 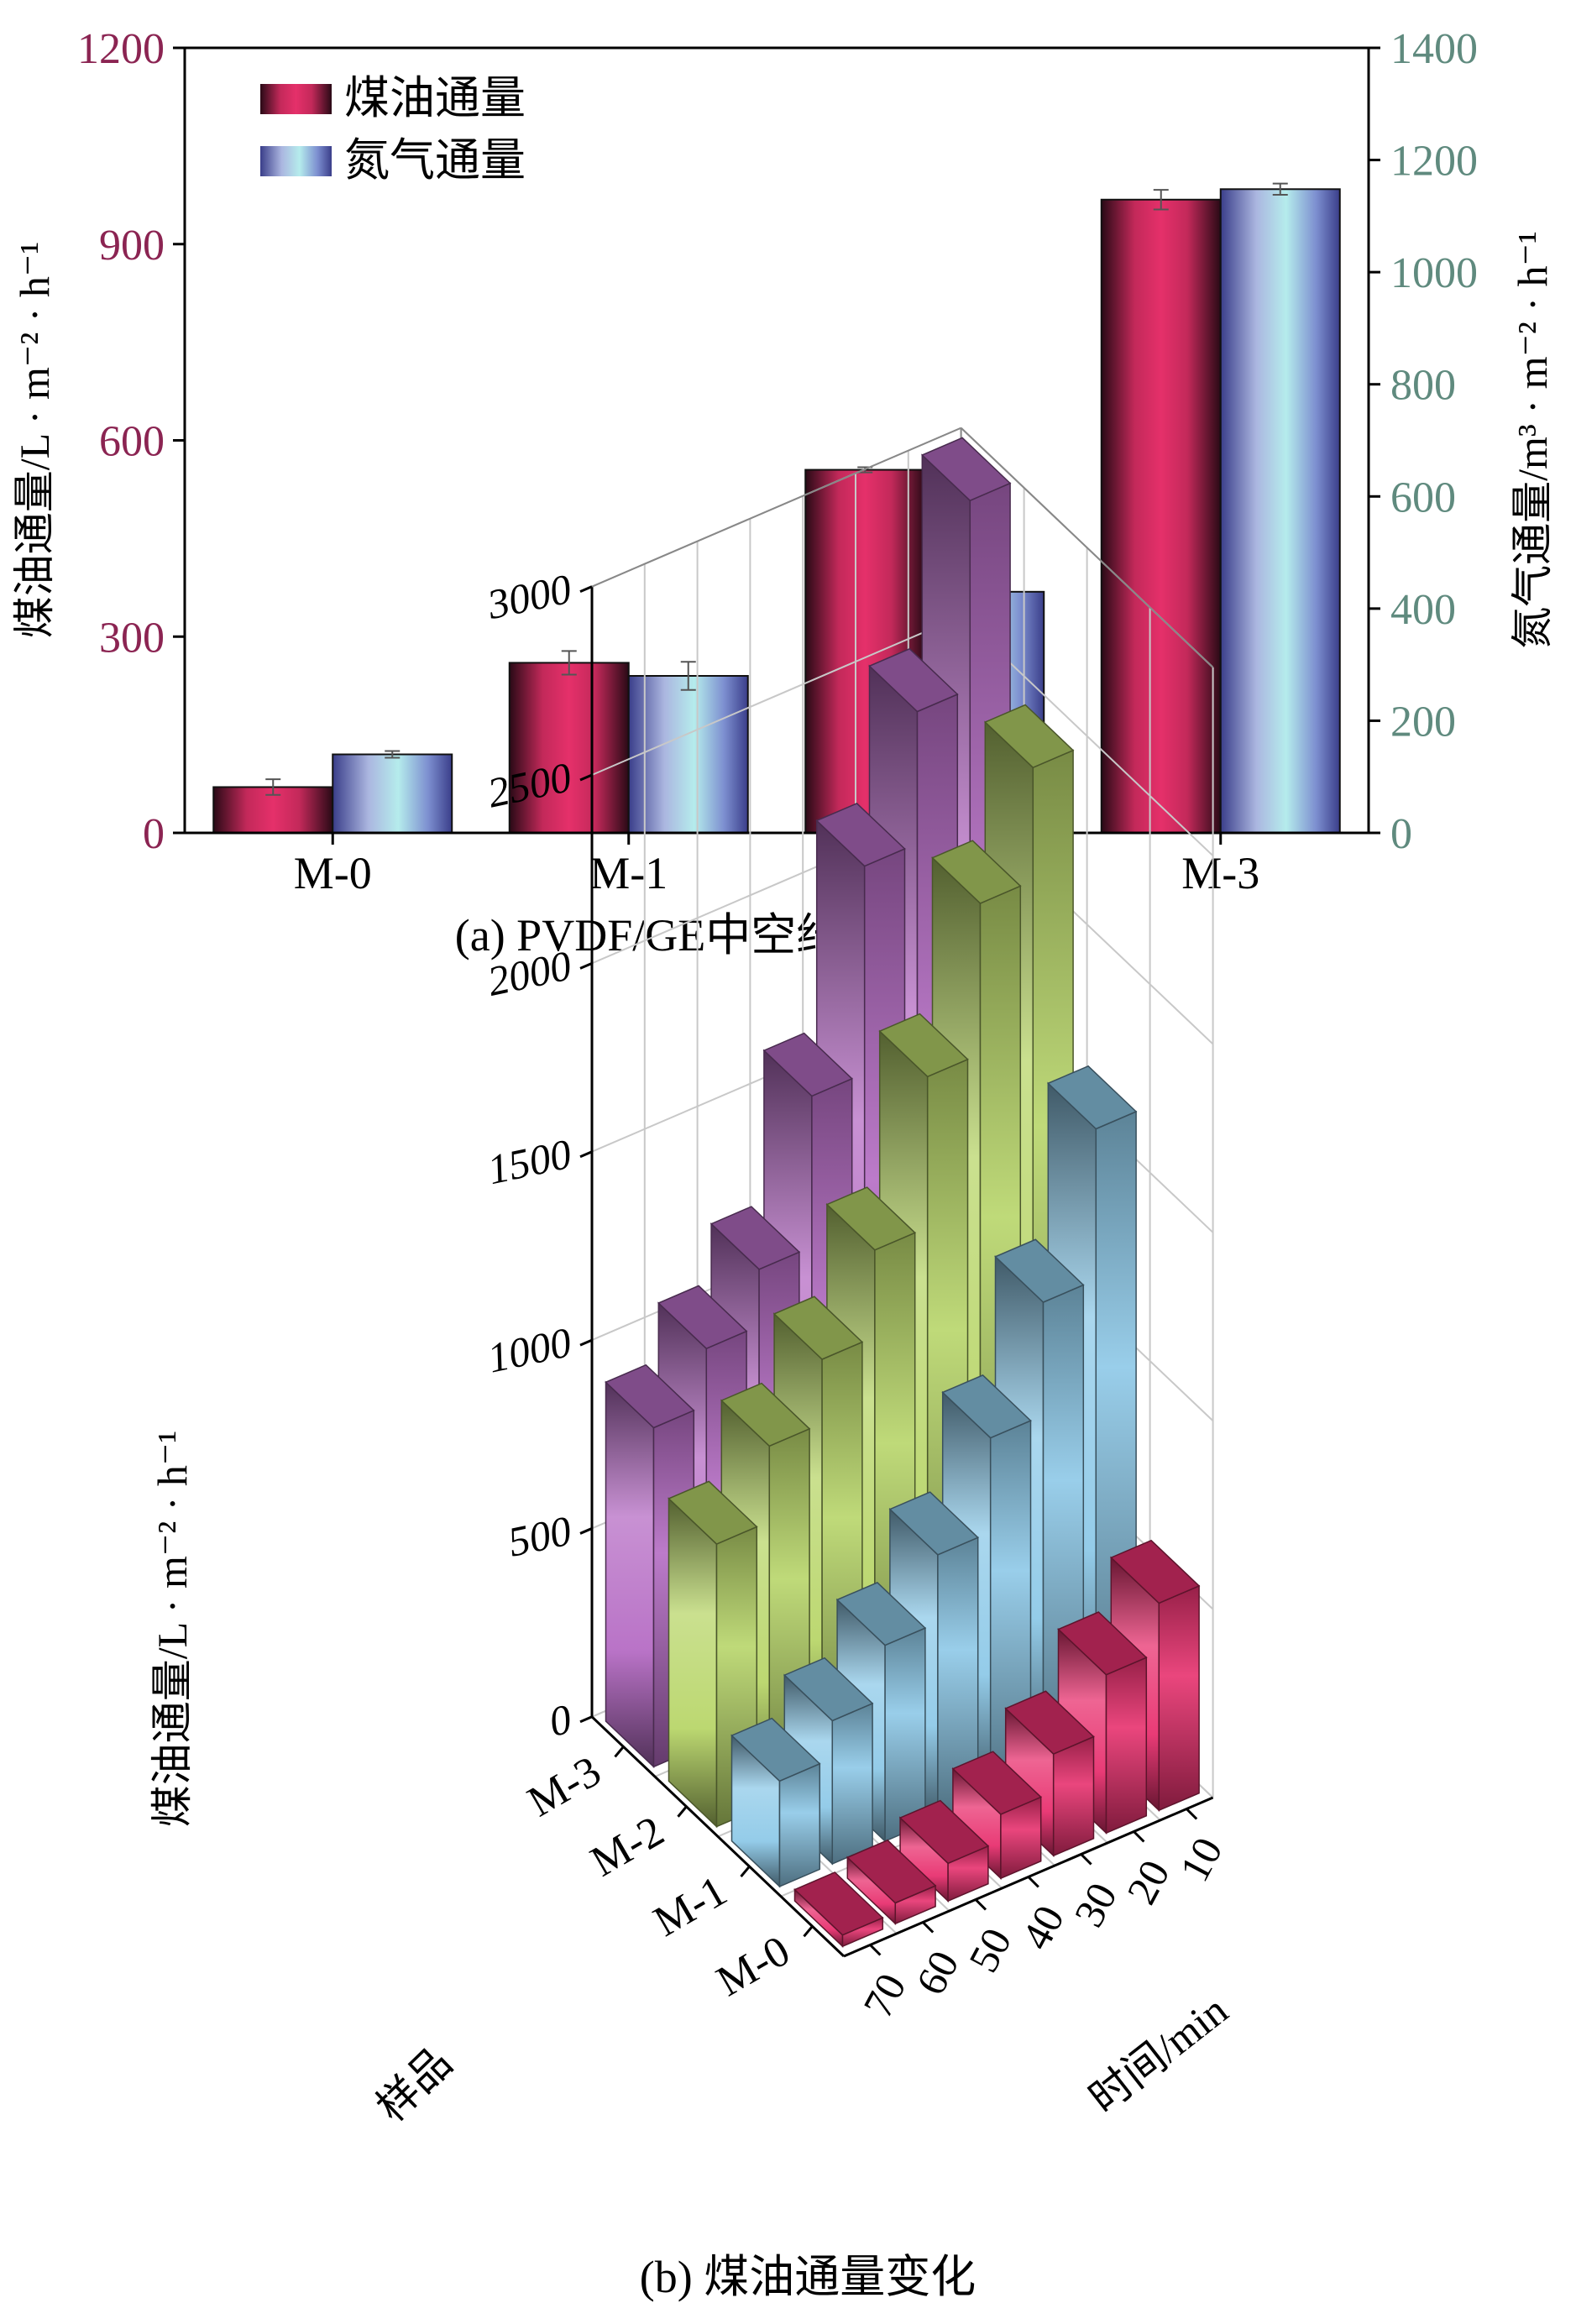 What do you see at coordinates (1423, 498) in the screenshot?
I see `right-tick-label: 600` at bounding box center [1423, 498].